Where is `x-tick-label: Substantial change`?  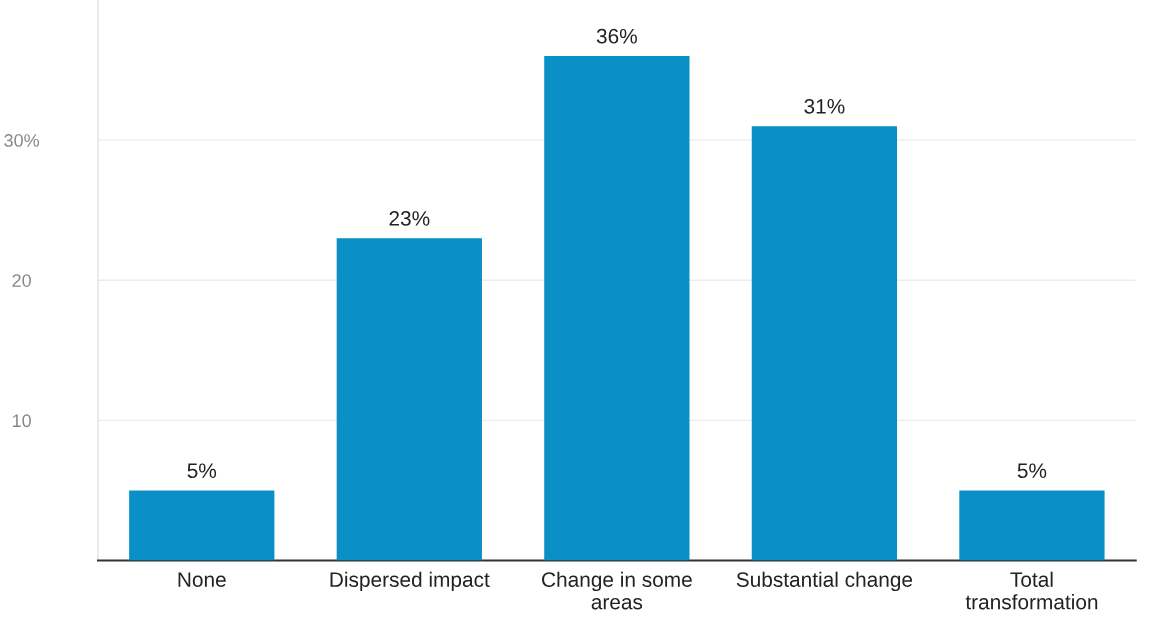 x-tick-label: Substantial change is located at coordinates (824, 581).